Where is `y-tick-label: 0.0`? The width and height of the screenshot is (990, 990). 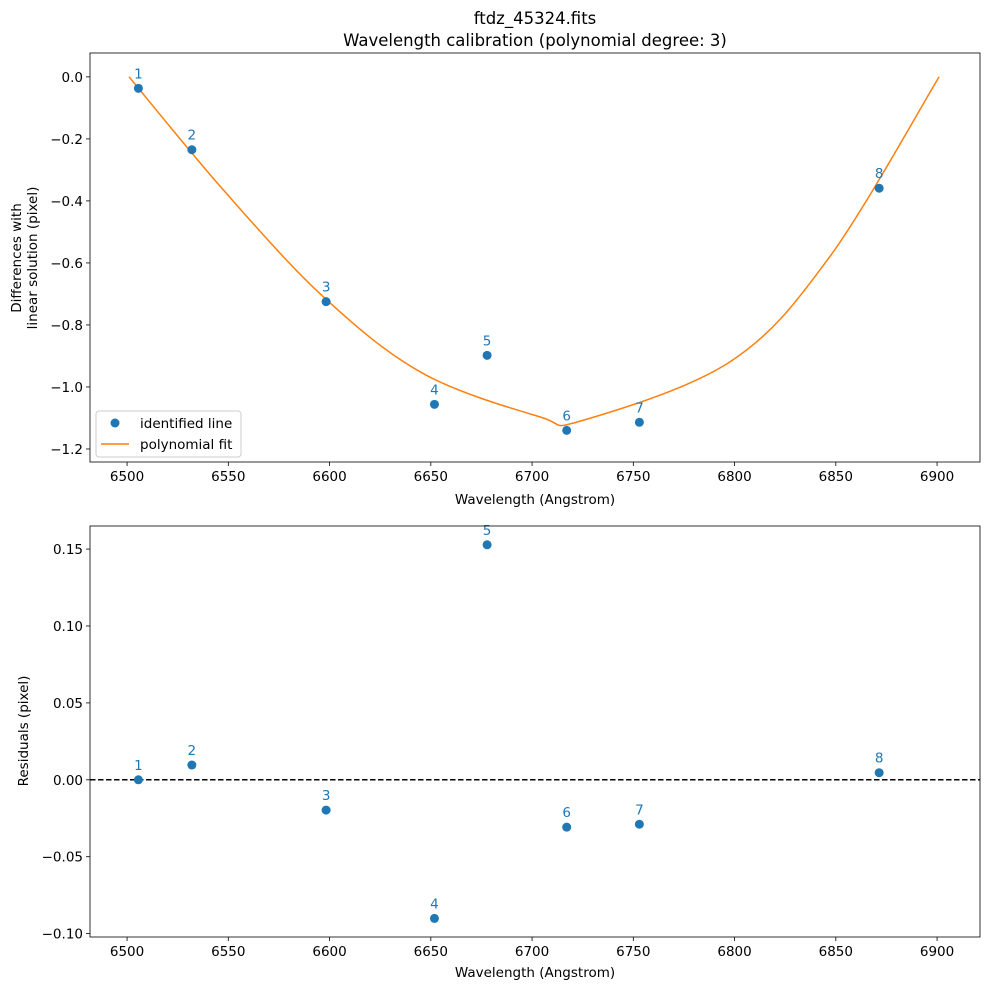
y-tick-label: 0.0 is located at coordinates (72, 78).